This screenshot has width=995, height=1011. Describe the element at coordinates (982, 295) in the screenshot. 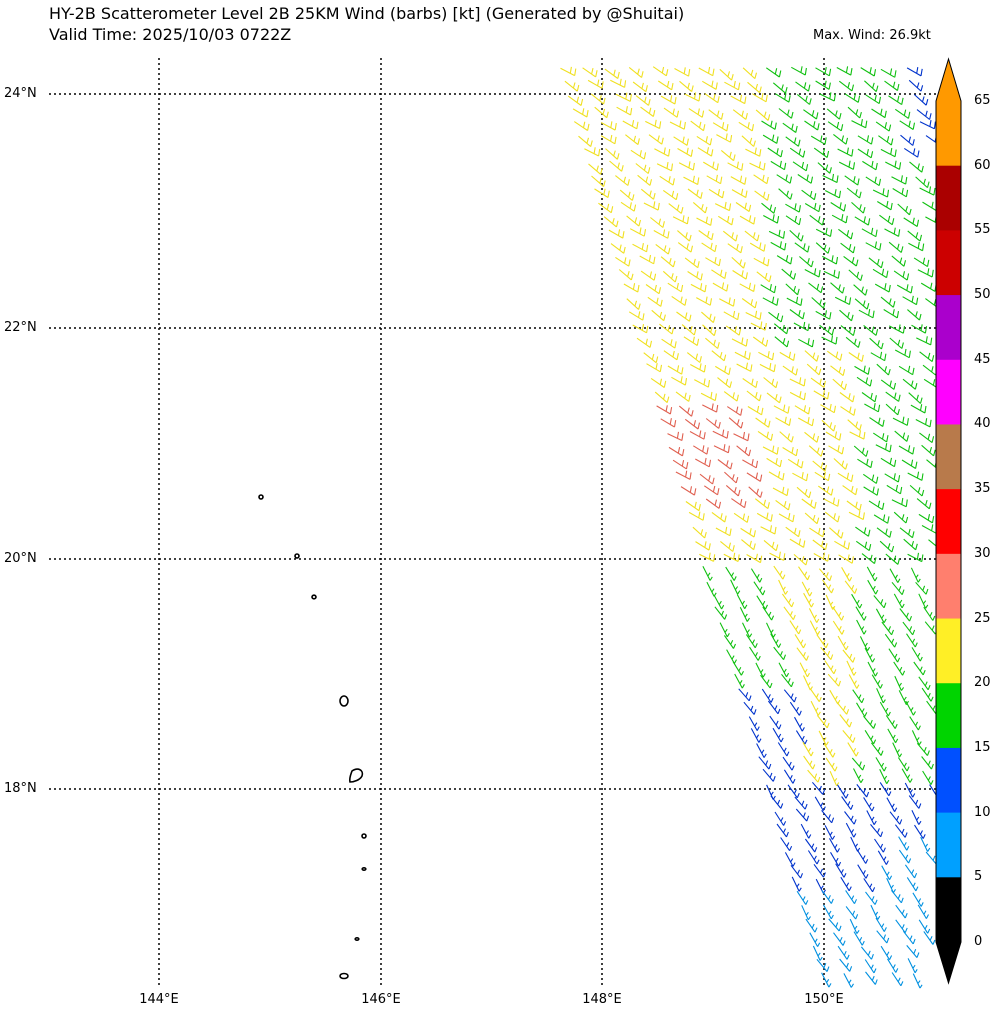

I see `colorbar-tick-label: 50` at that location.